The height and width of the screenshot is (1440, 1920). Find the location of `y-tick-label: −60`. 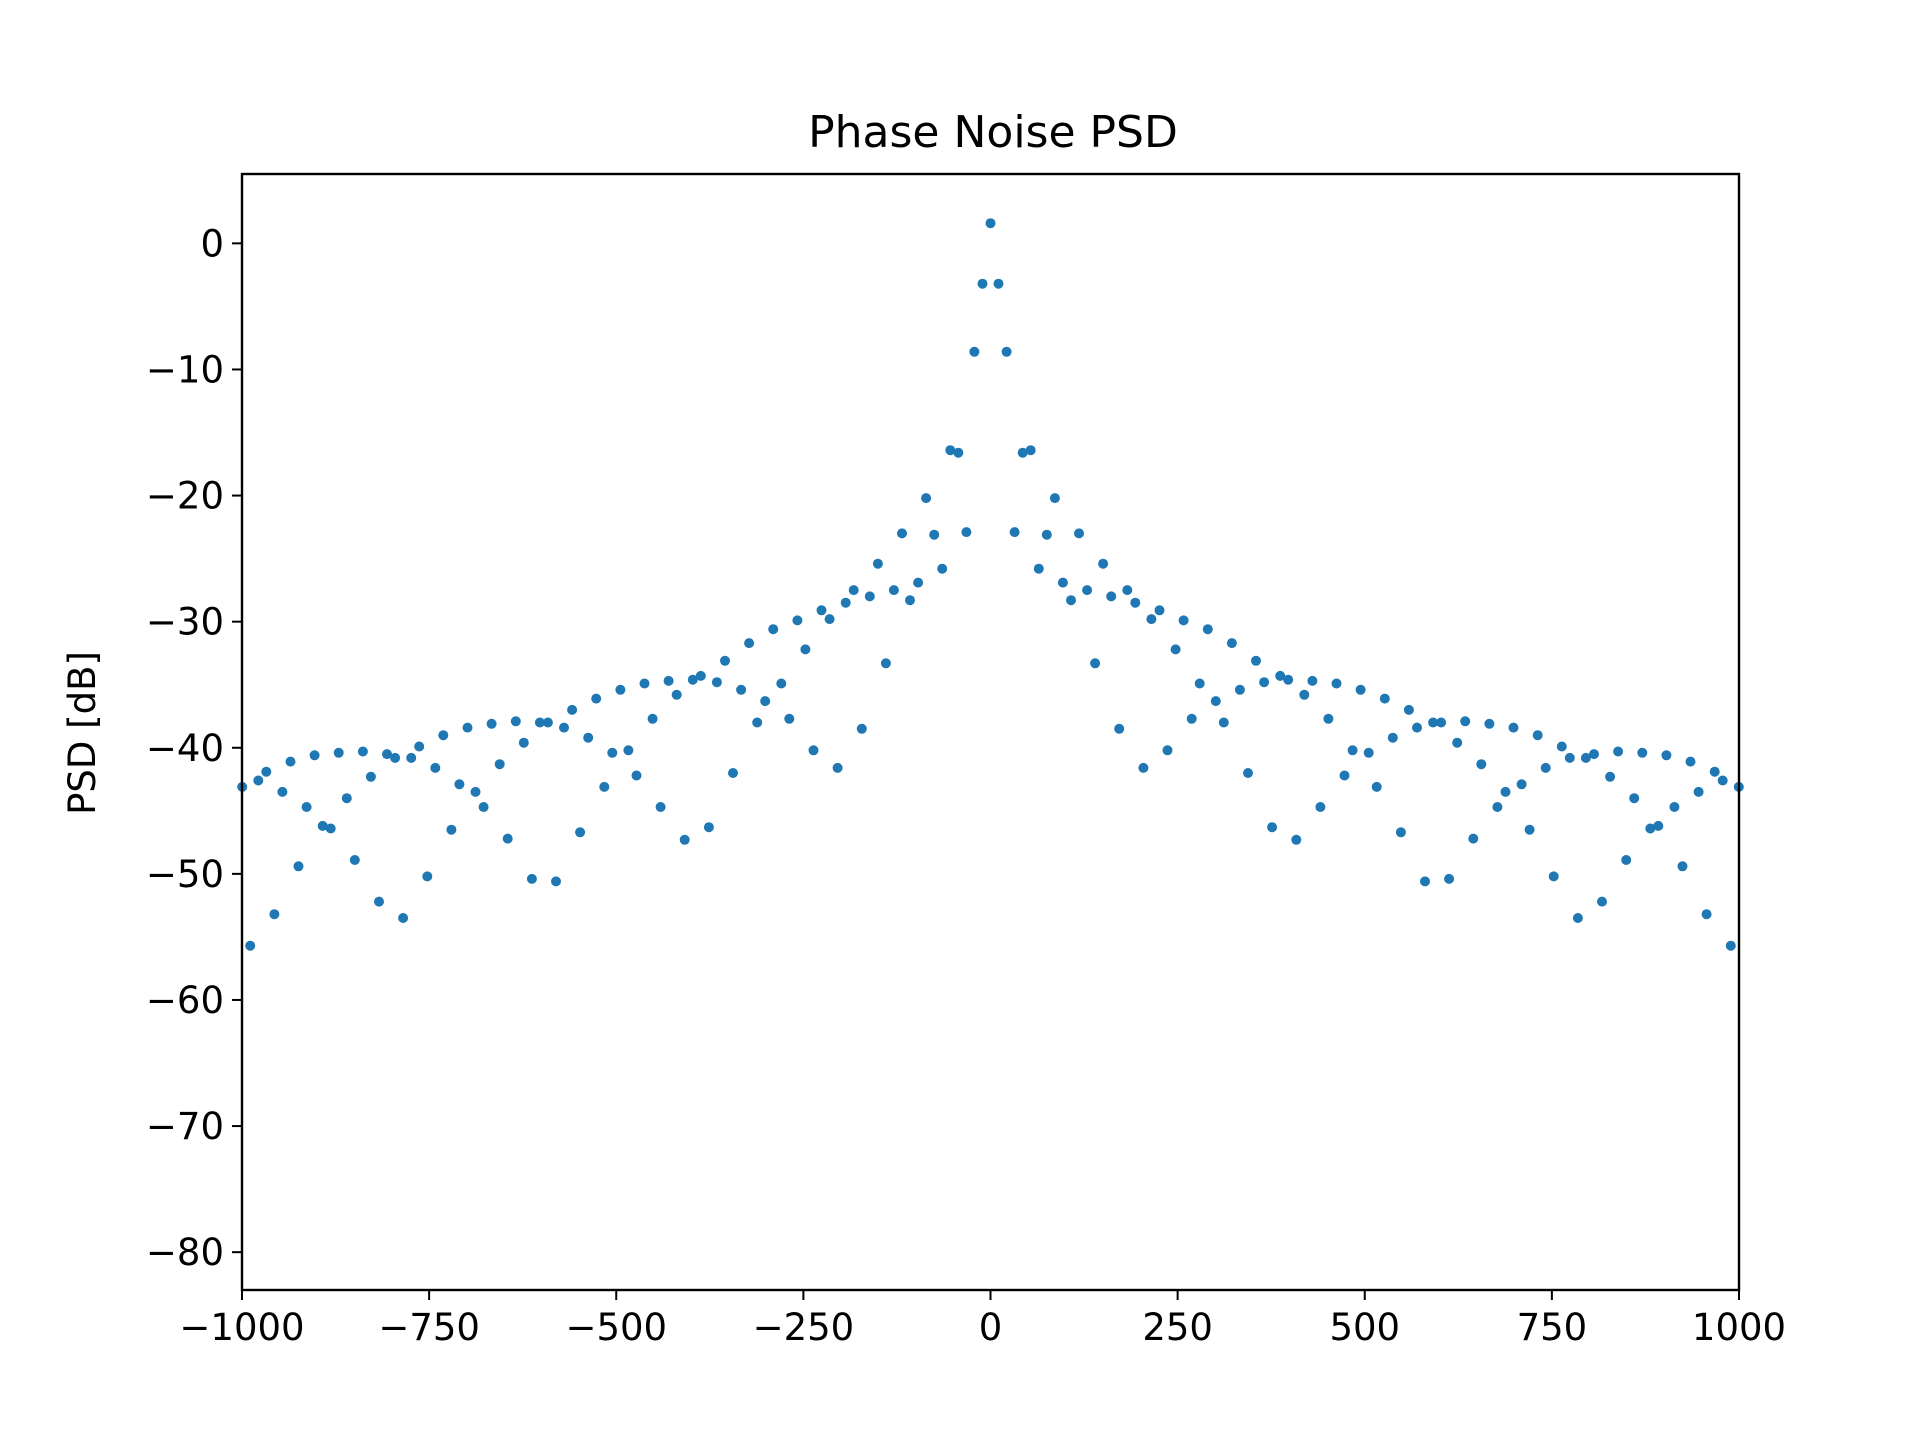

y-tick-label: −60 is located at coordinates (185, 1000).